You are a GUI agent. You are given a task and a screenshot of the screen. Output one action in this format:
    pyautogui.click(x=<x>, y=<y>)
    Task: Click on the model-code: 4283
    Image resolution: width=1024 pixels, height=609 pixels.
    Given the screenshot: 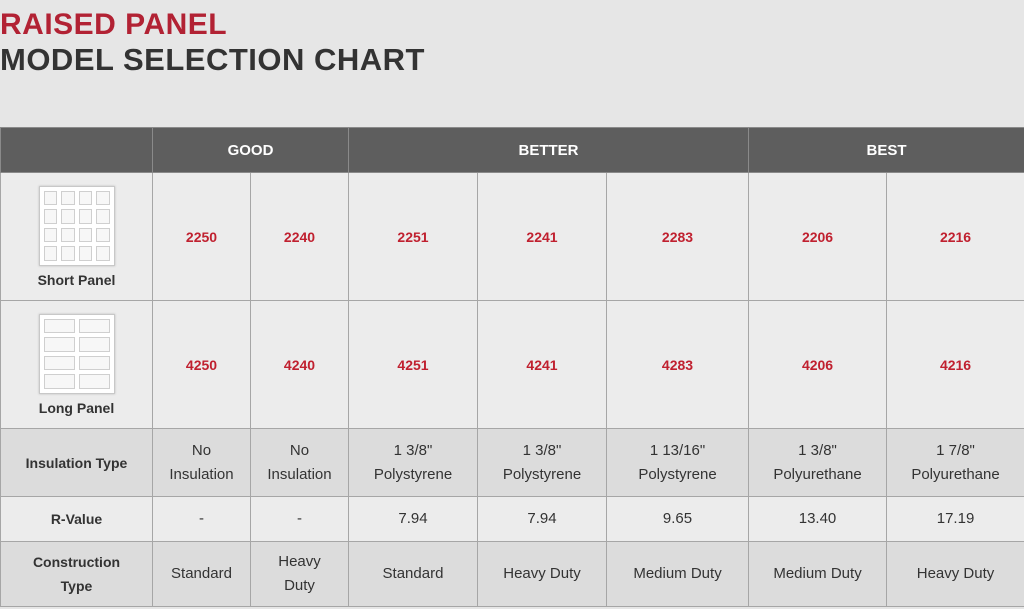 What is the action you would take?
    pyautogui.click(x=677, y=364)
    